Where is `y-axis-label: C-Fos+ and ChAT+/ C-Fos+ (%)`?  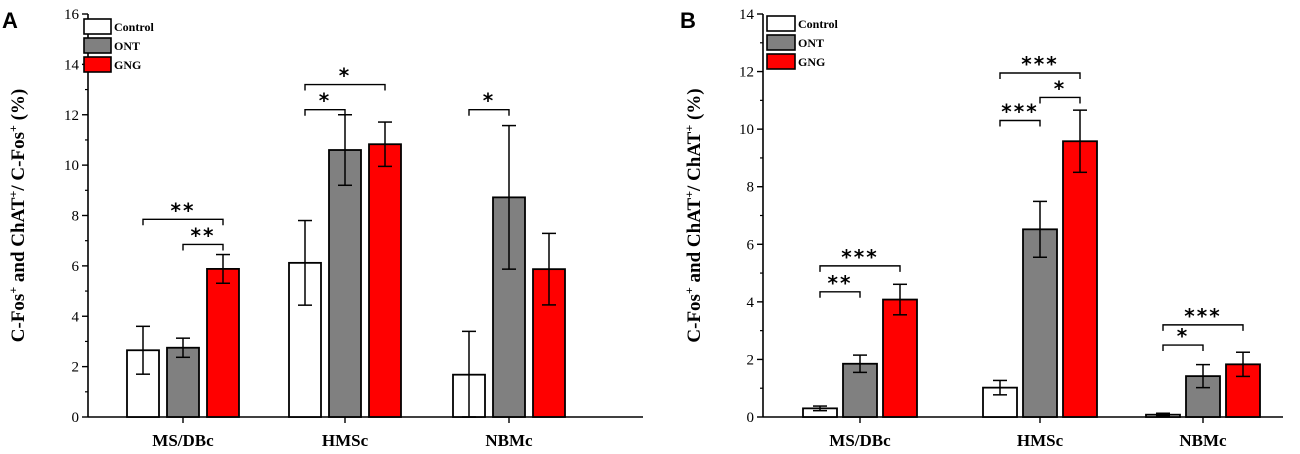 y-axis-label: C-Fos+ and ChAT+/ C-Fos+ (%) is located at coordinates (17, 215).